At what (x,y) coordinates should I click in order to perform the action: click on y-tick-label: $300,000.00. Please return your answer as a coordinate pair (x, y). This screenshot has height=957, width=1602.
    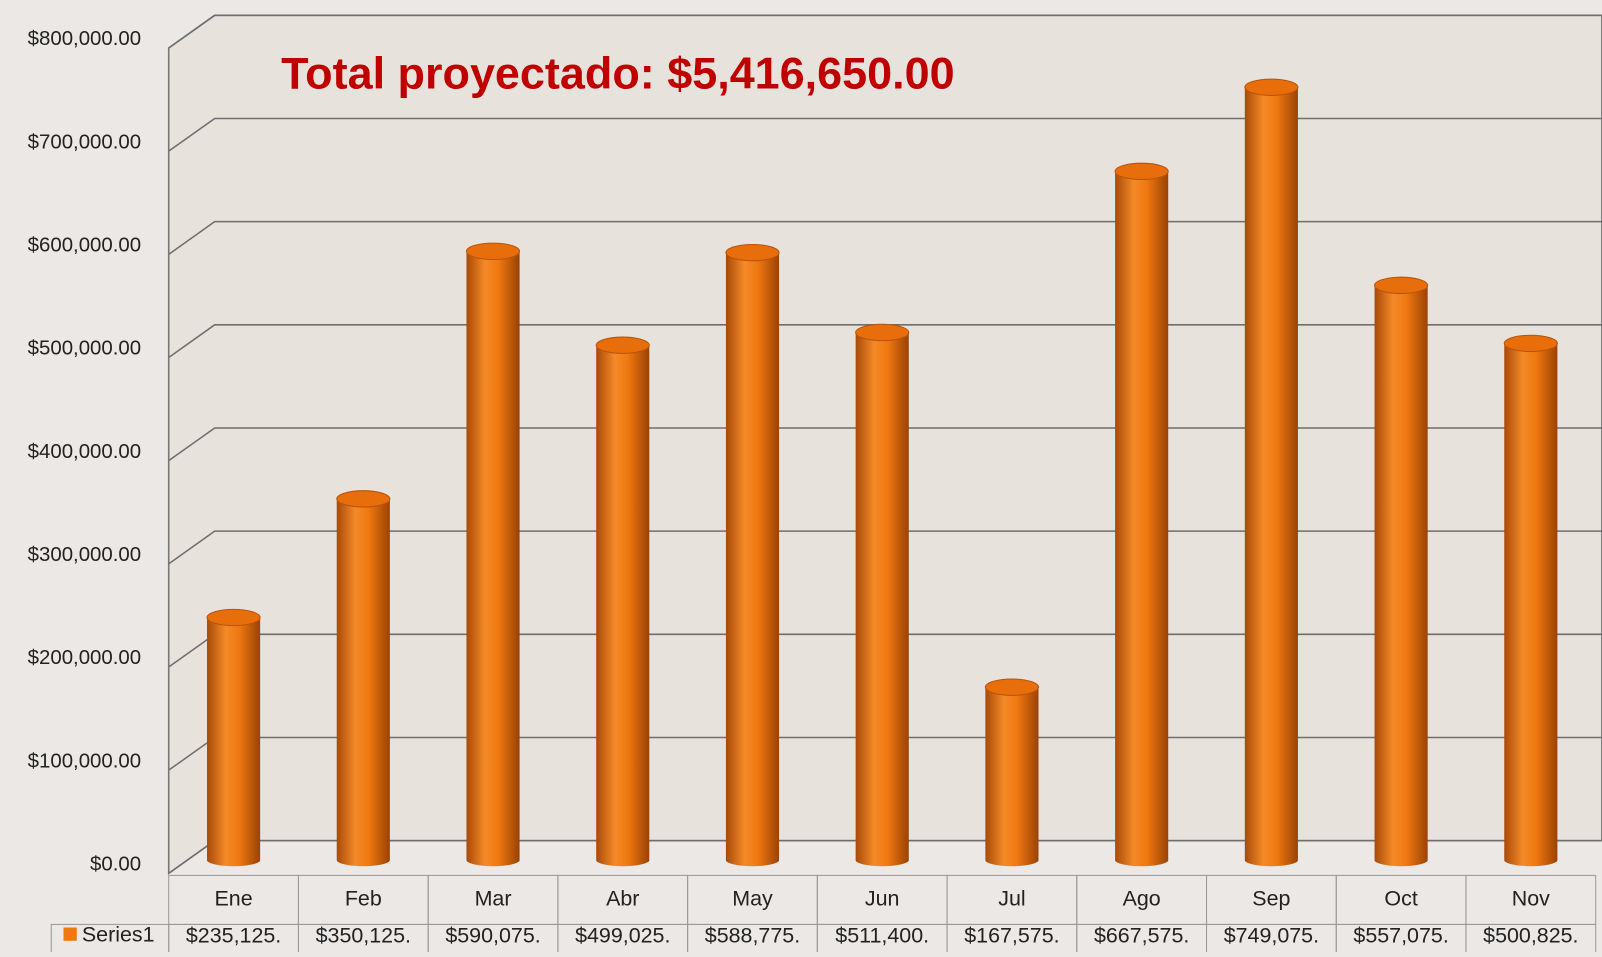
    Looking at the image, I should click on (84, 555).